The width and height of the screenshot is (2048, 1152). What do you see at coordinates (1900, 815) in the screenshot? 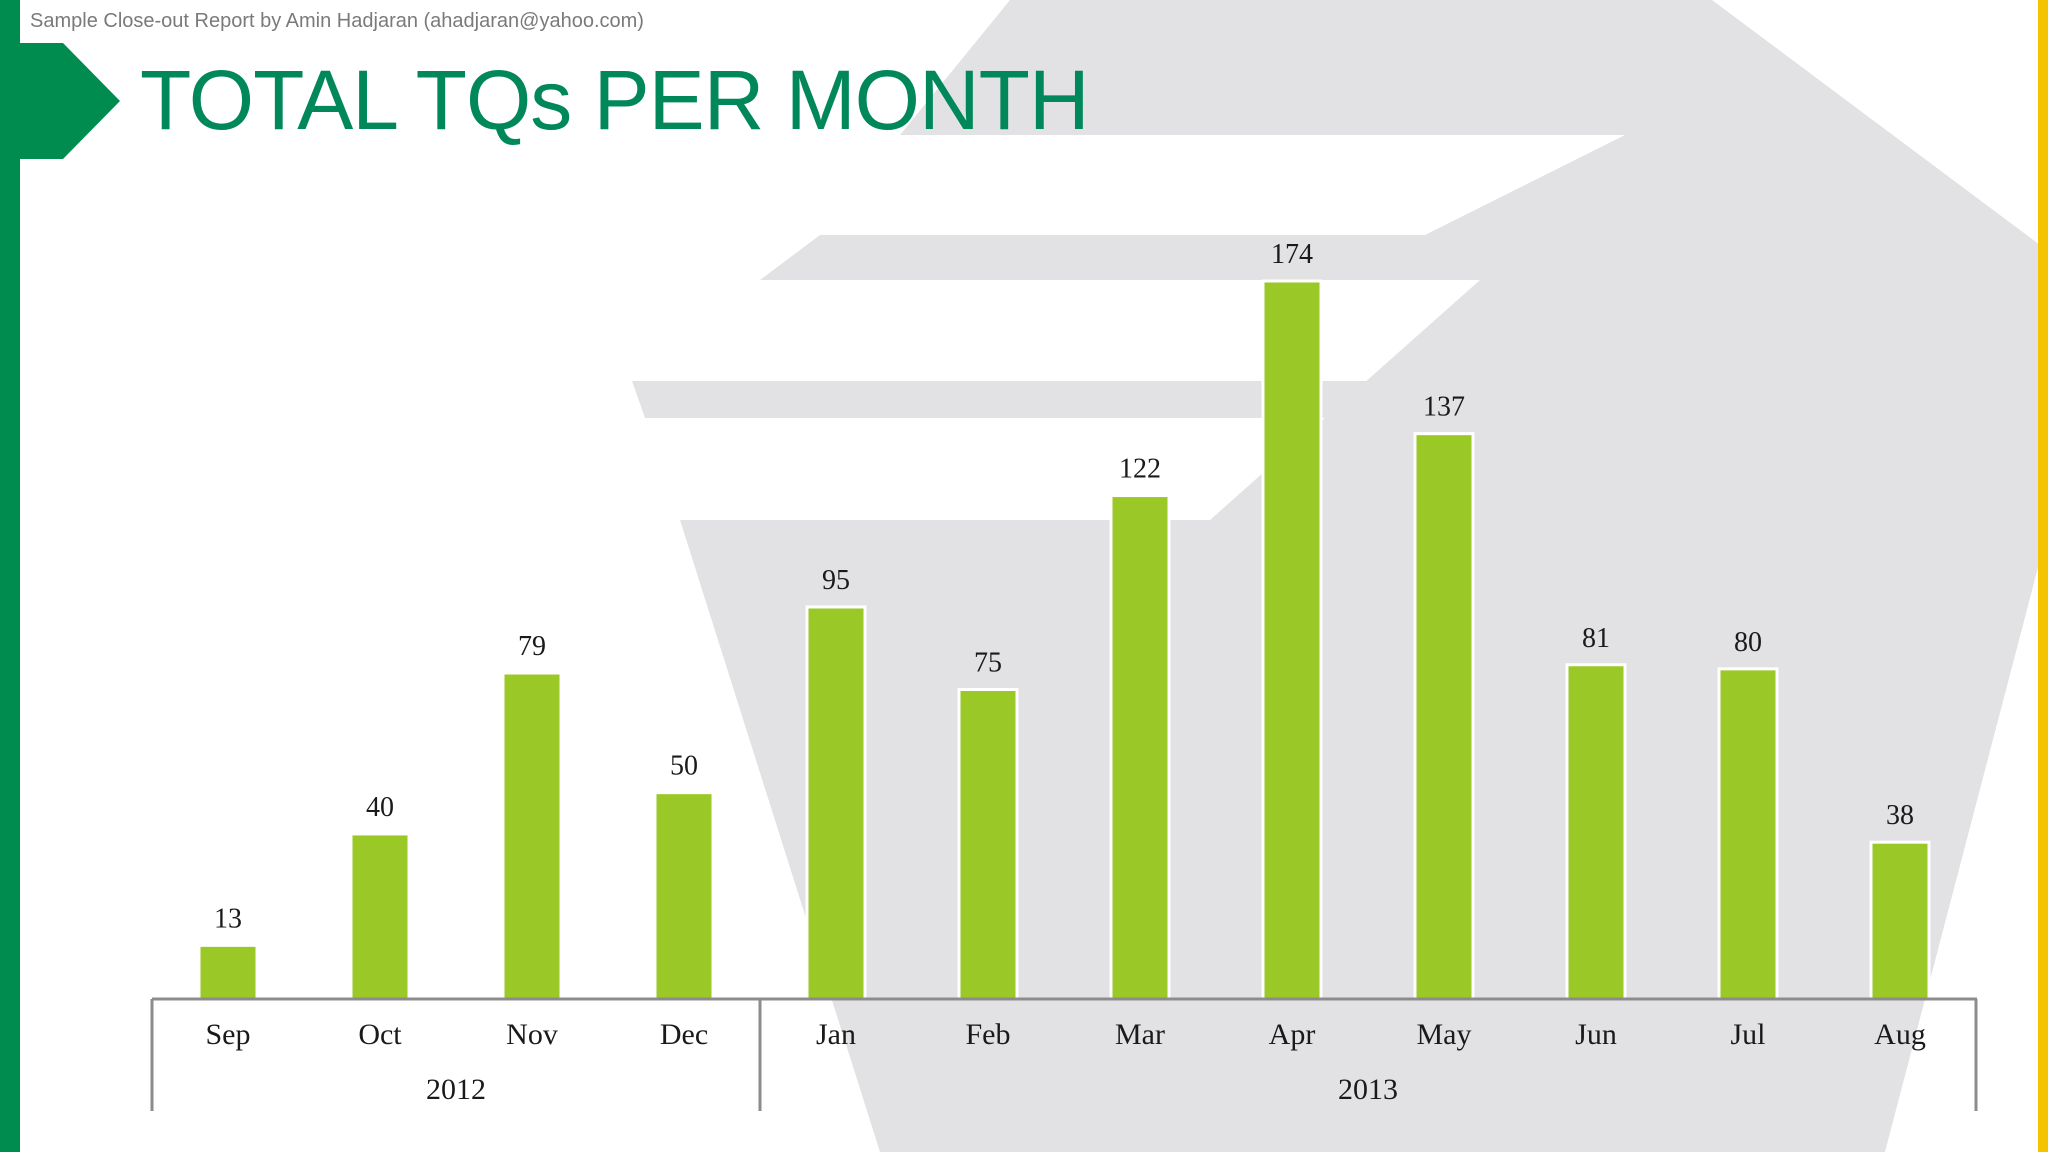
I see `data-label: 38` at bounding box center [1900, 815].